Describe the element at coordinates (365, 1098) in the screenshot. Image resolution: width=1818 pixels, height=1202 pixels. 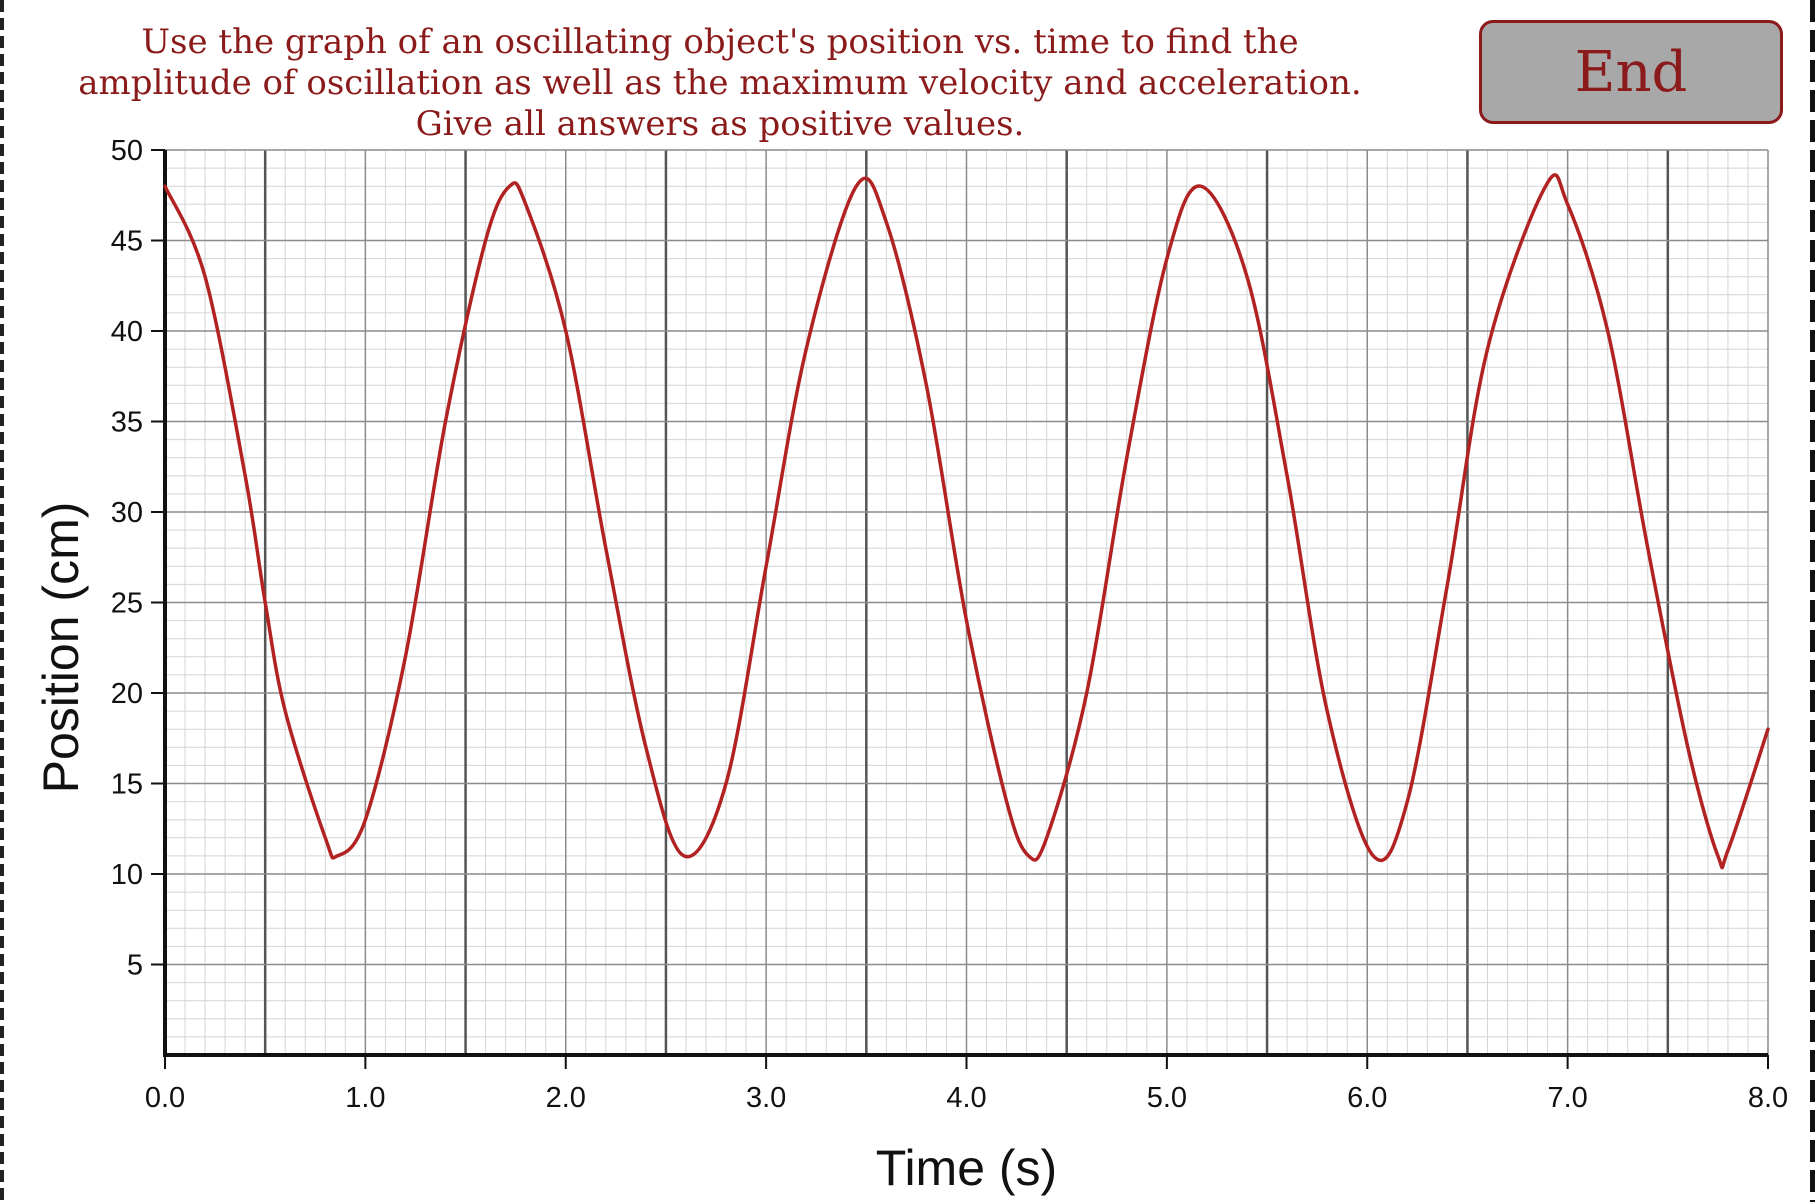
I see `x-tick-label: 1.0` at that location.